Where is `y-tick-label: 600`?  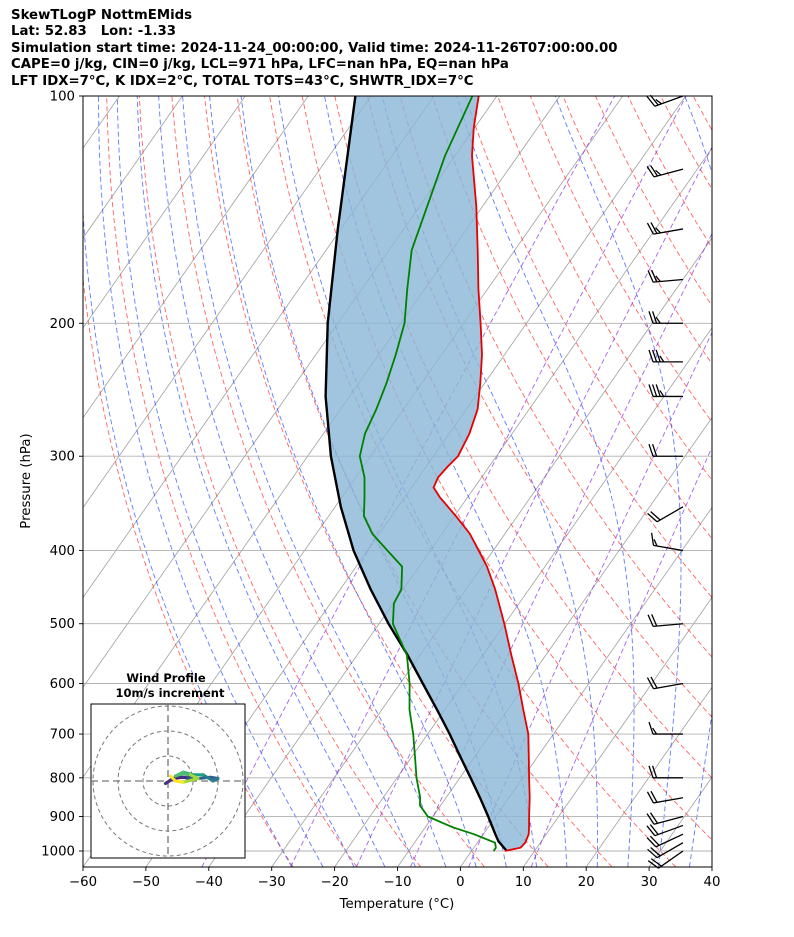 y-tick-label: 600 is located at coordinates (62, 684).